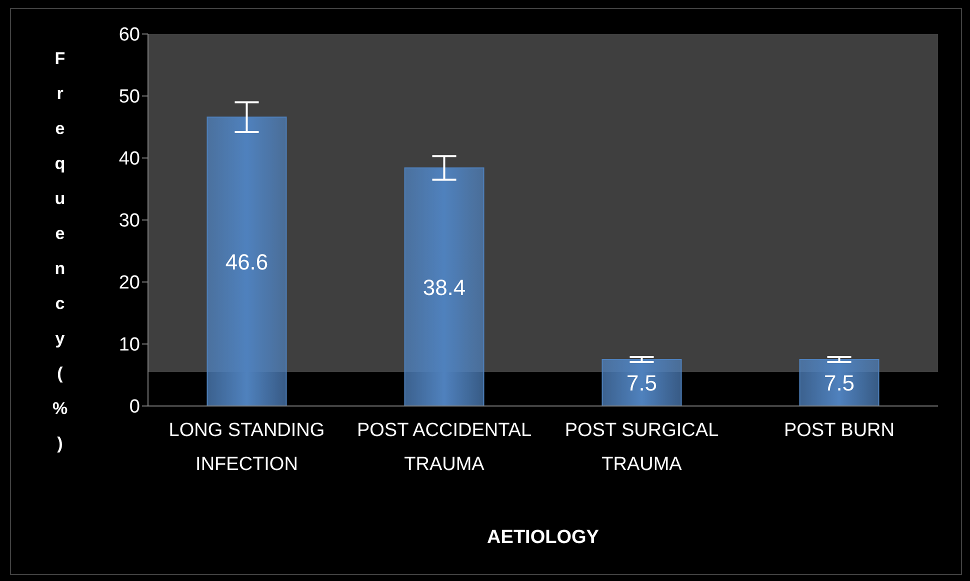 This screenshot has height=581, width=970. Describe the element at coordinates (839, 430) in the screenshot. I see `x-tick-label: POST BURN` at that location.